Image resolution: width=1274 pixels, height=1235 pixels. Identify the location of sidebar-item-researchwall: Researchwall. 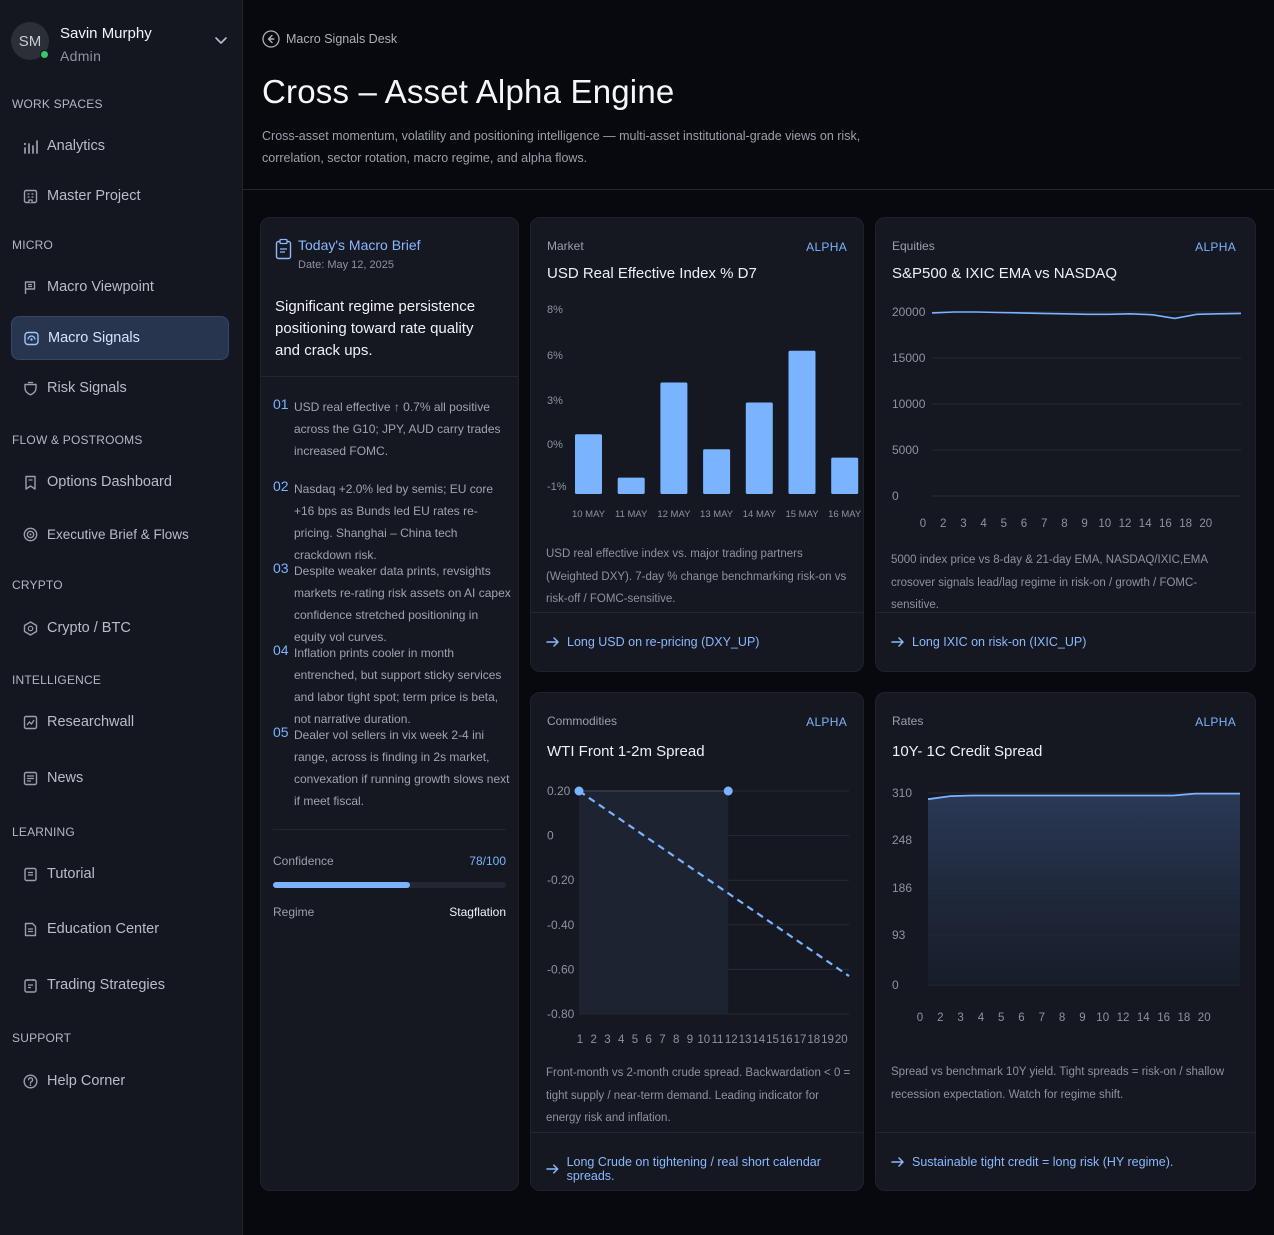
(120, 722).